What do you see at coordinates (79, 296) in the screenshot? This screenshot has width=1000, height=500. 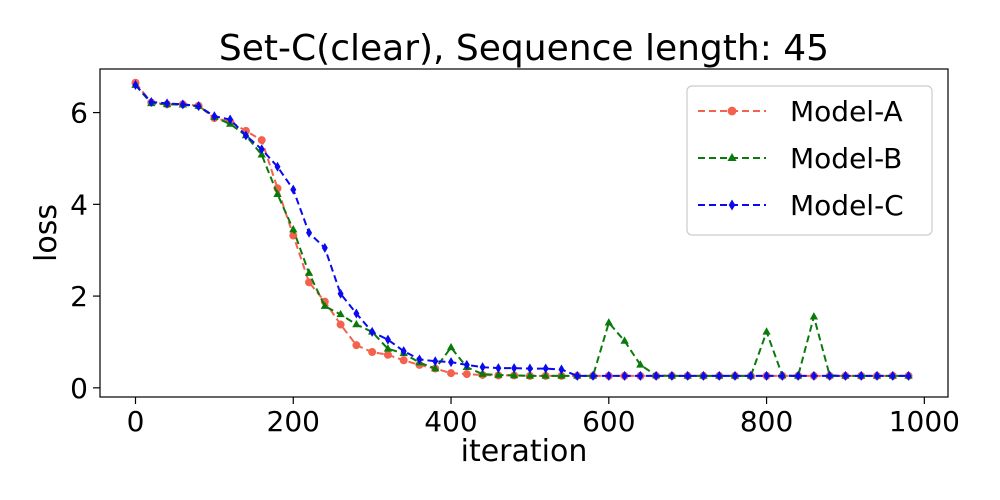 I see `y-tick-label: 2` at bounding box center [79, 296].